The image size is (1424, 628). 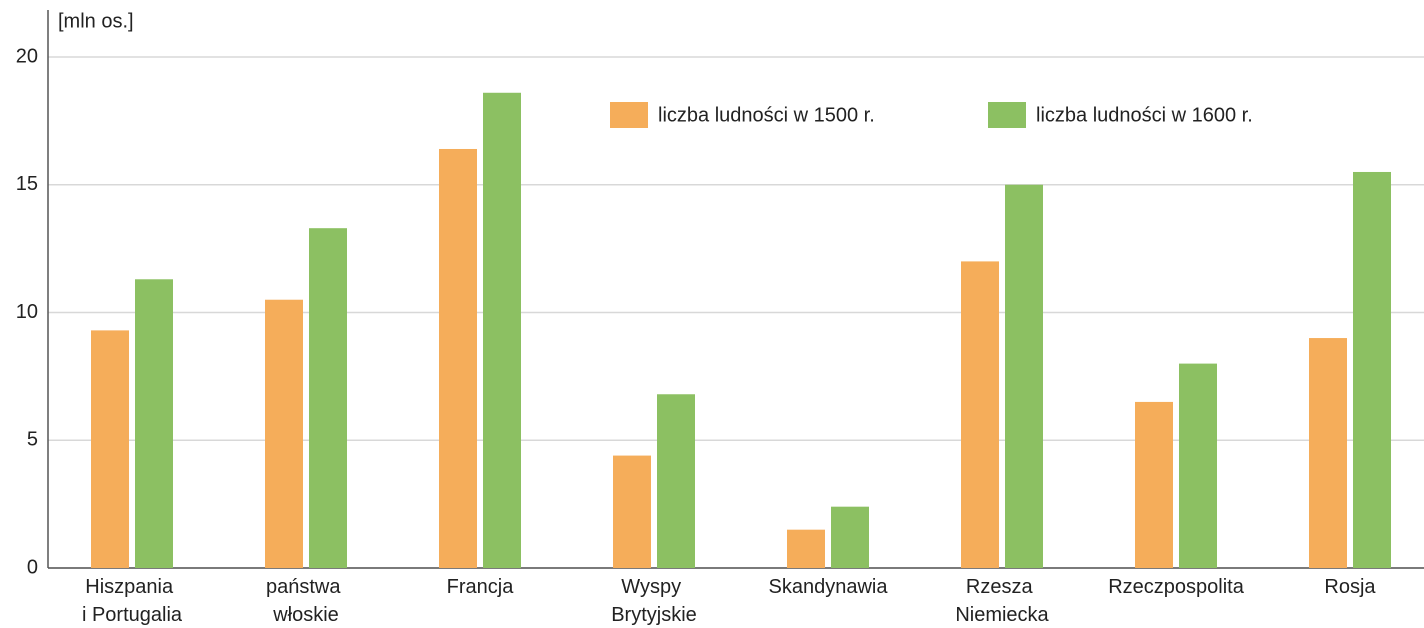 What do you see at coordinates (1176, 587) in the screenshot?
I see `x-tick-label: Rzeczpospolita` at bounding box center [1176, 587].